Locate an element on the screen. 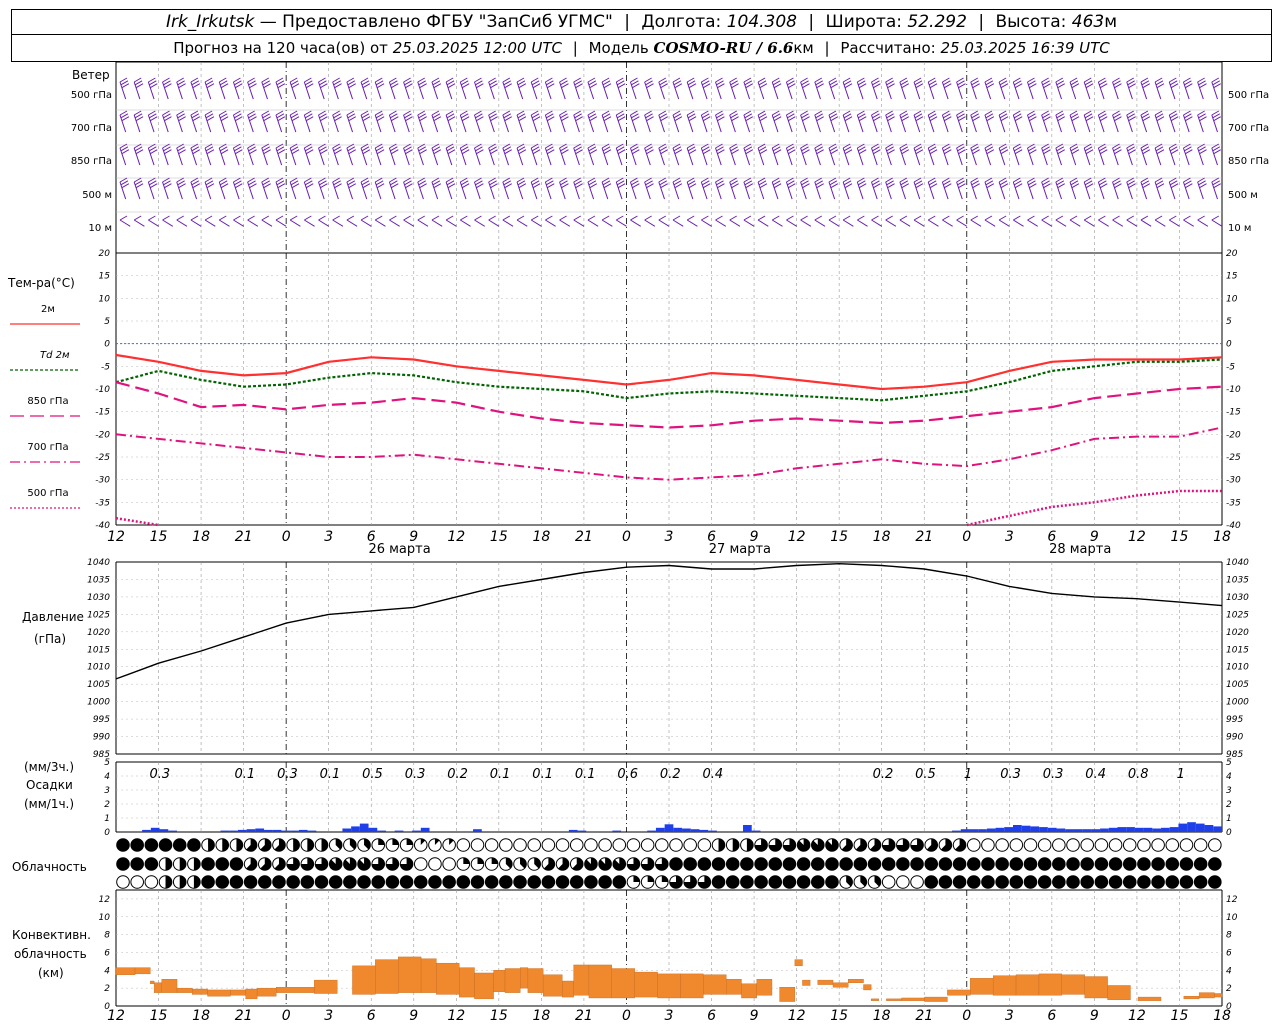 Image resolution: width=1280 pixels, height=1024 pixels. conv-unit: (км) is located at coordinates (51, 973).